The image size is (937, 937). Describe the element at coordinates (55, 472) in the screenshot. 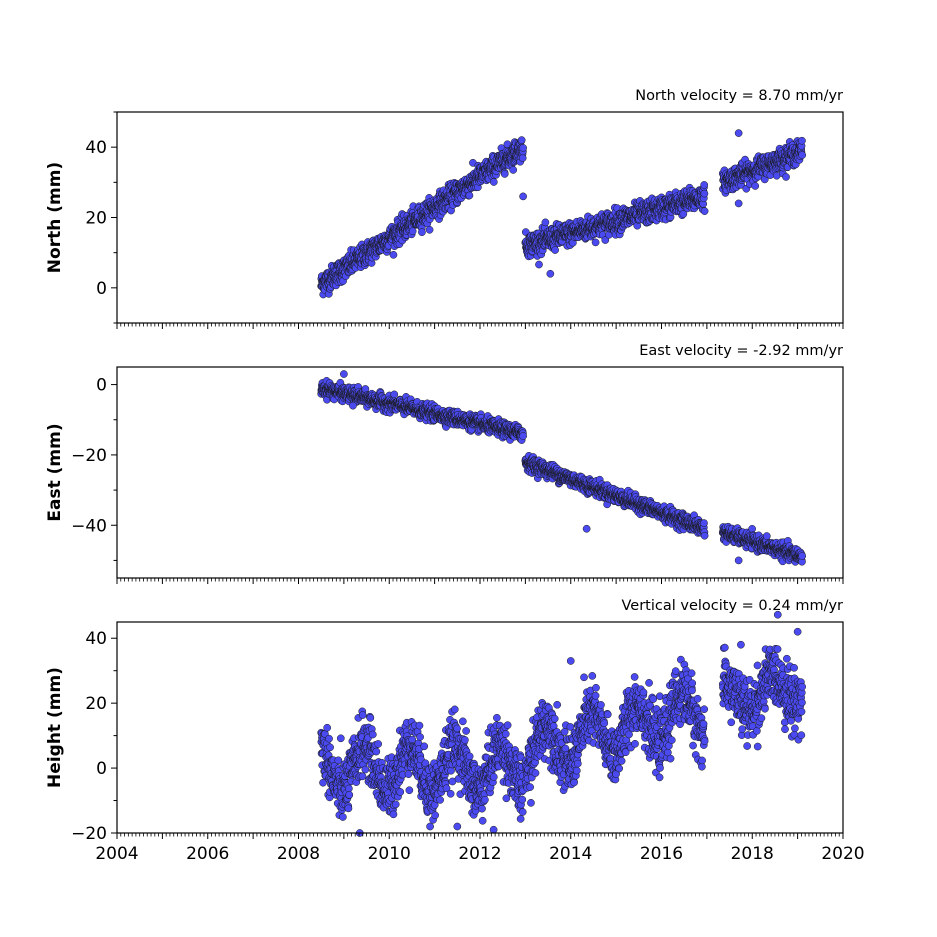

I see `y-axis-label: East (mm)` at that location.